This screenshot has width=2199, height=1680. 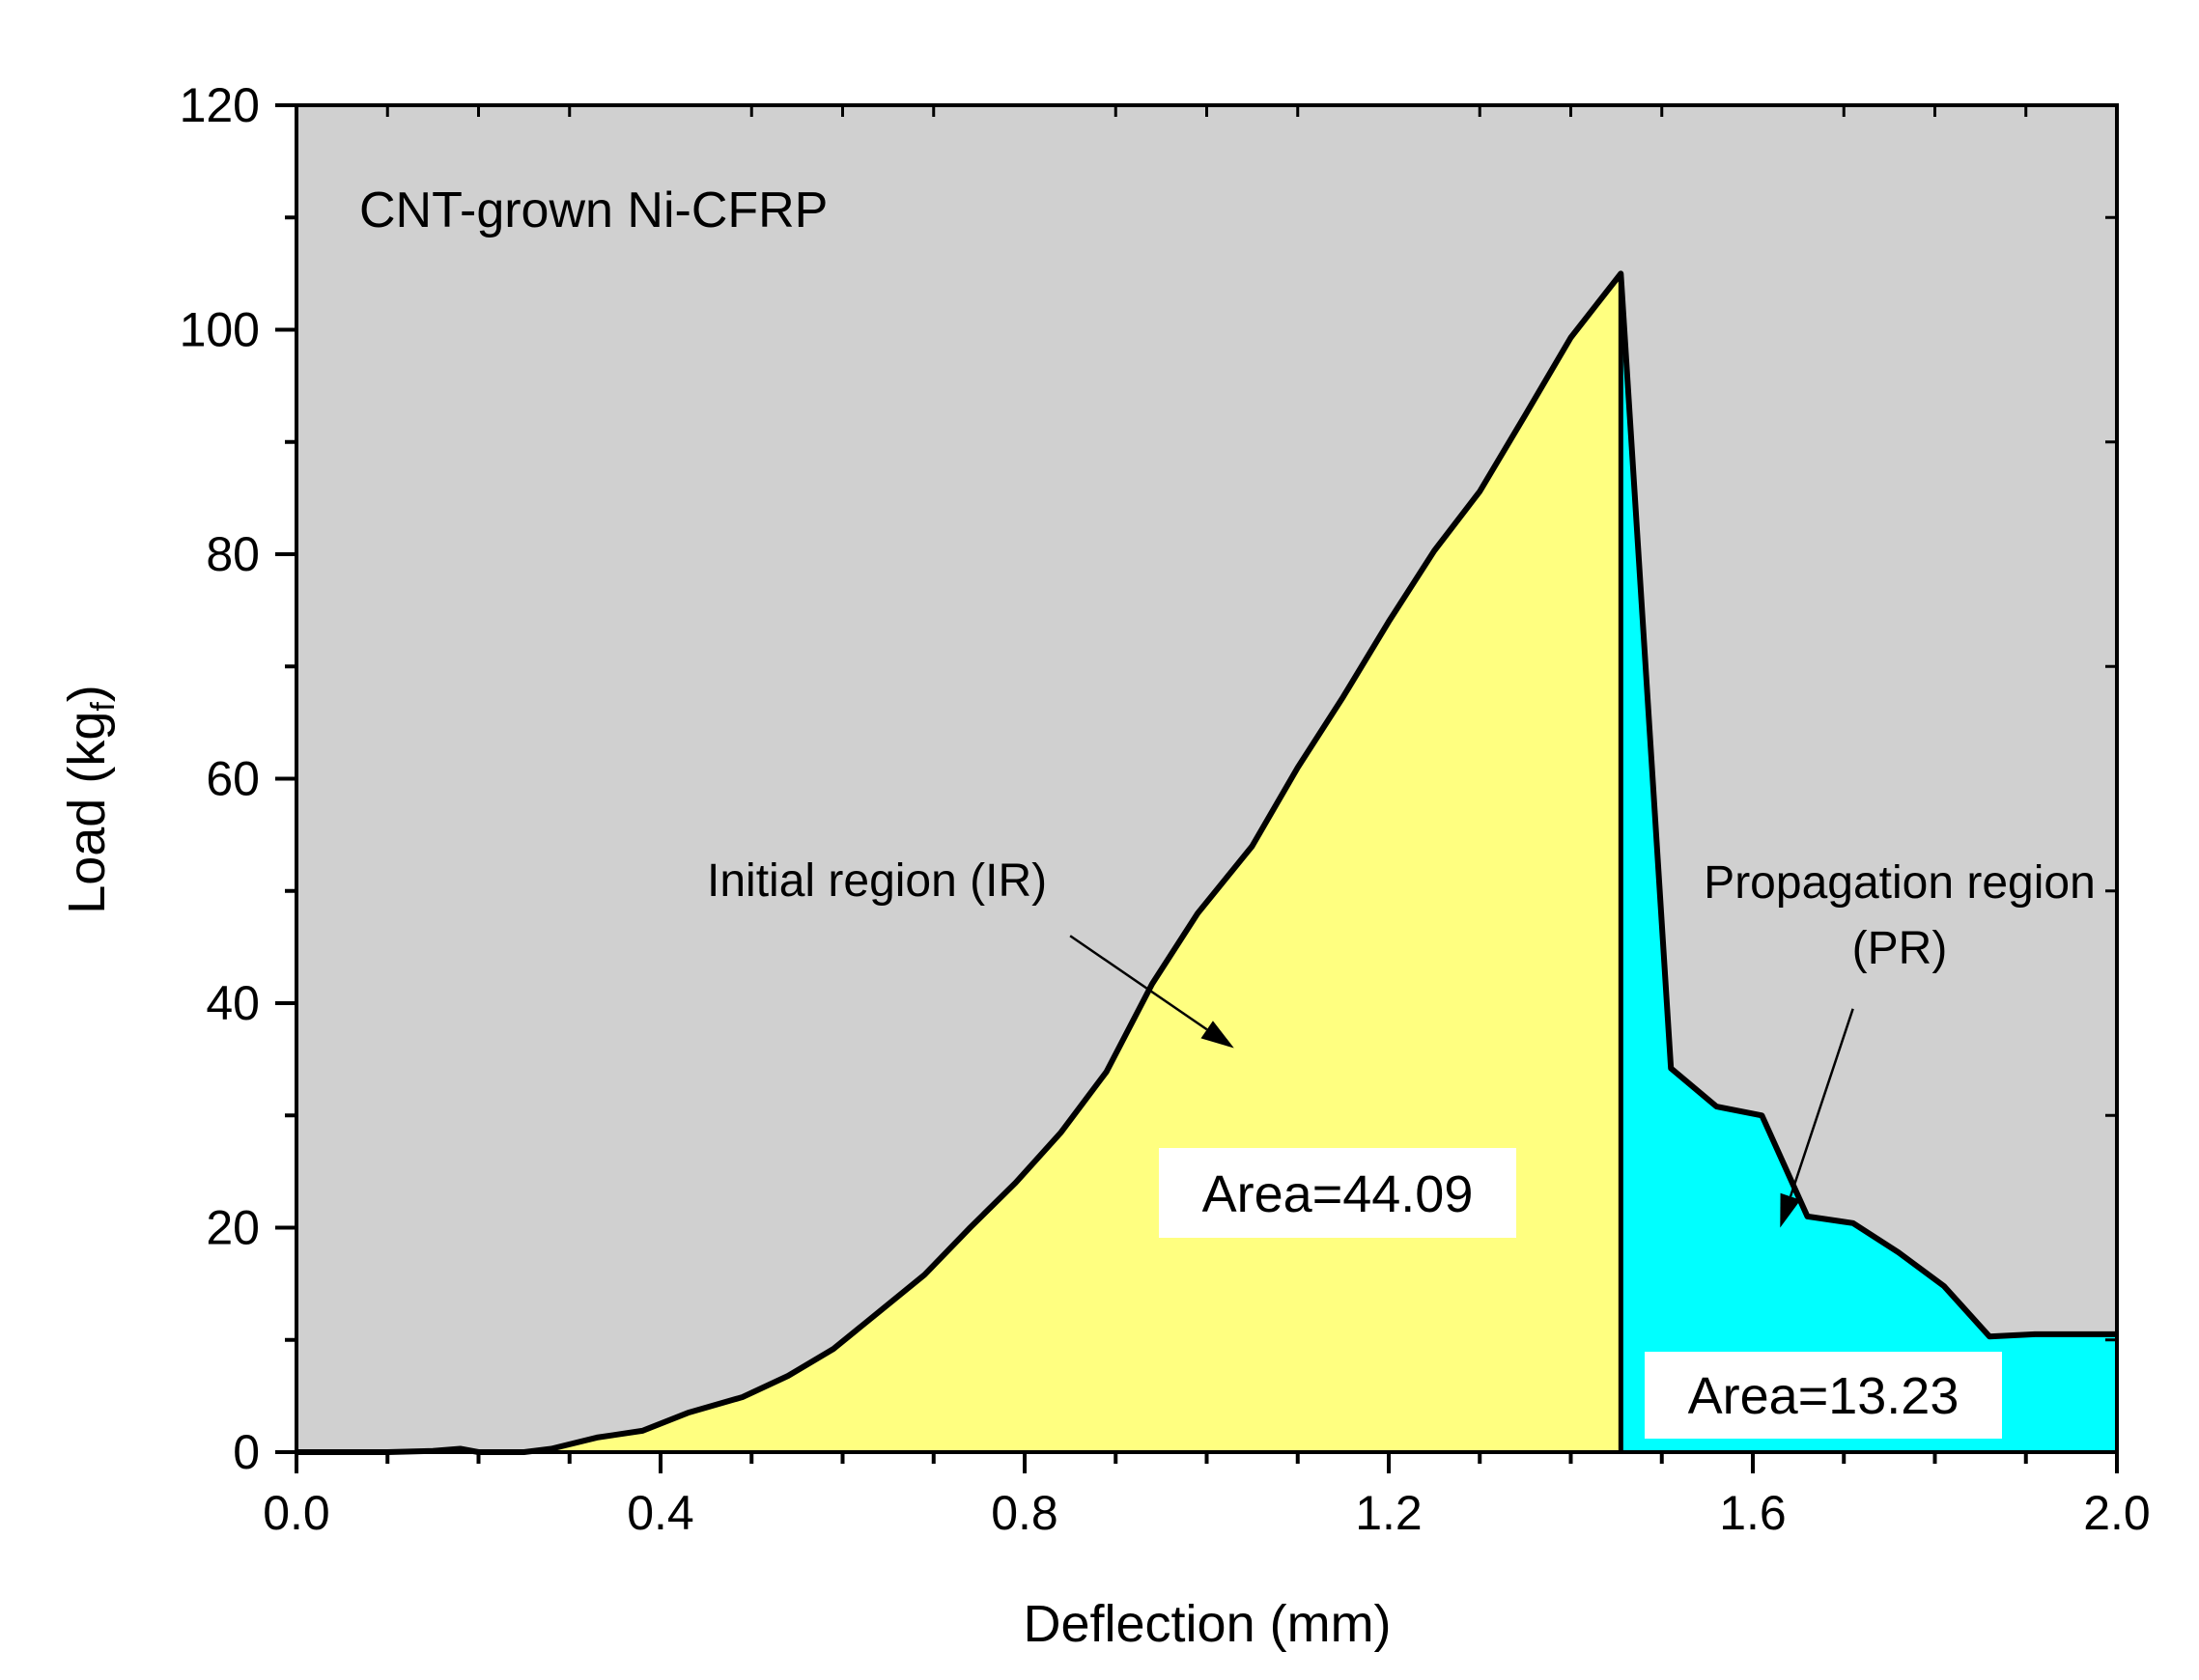 I want to click on ir-annotation-label: Initial region (IR), so click(x=877, y=881).